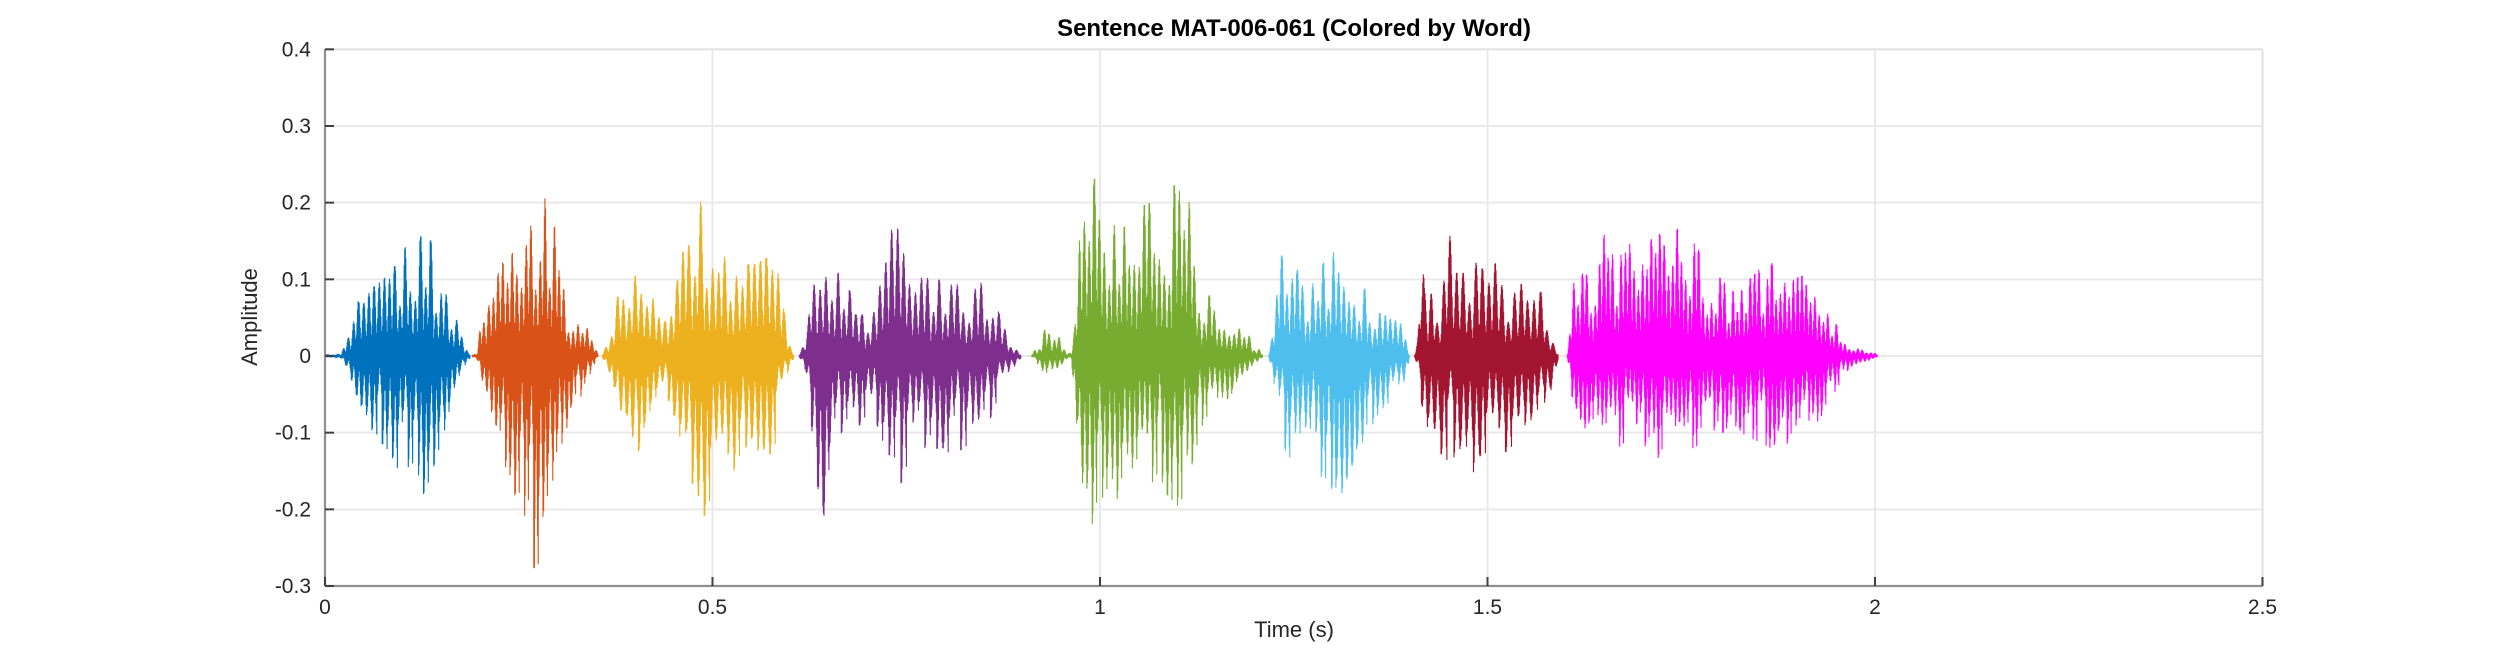 The image size is (2500, 657). Describe the element at coordinates (293, 509) in the screenshot. I see `y-tick-label--0.2: -0.2` at that location.